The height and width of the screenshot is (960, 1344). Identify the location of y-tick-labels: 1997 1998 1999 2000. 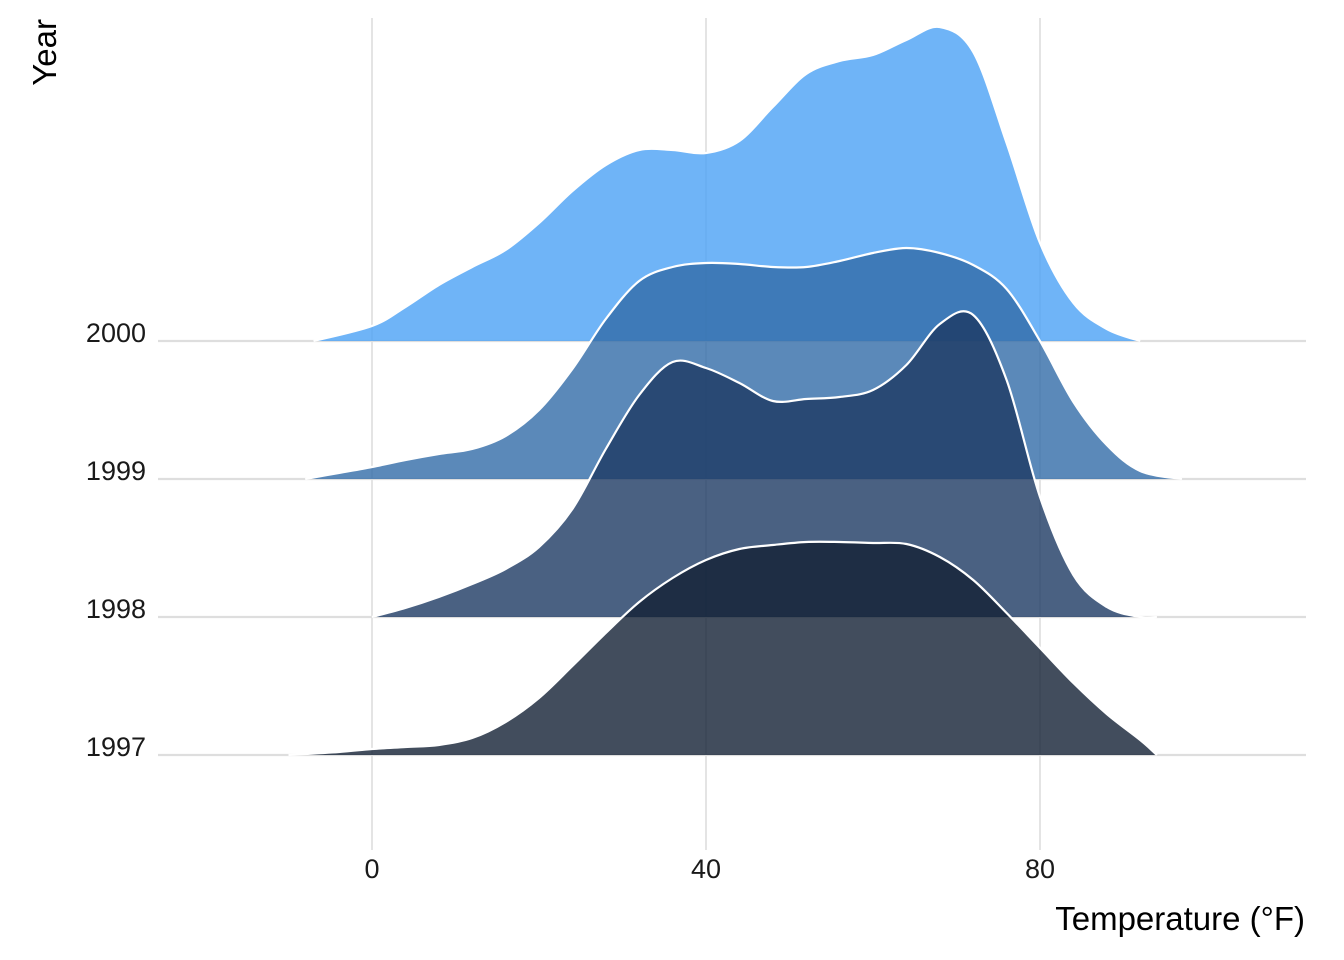
(116, 540).